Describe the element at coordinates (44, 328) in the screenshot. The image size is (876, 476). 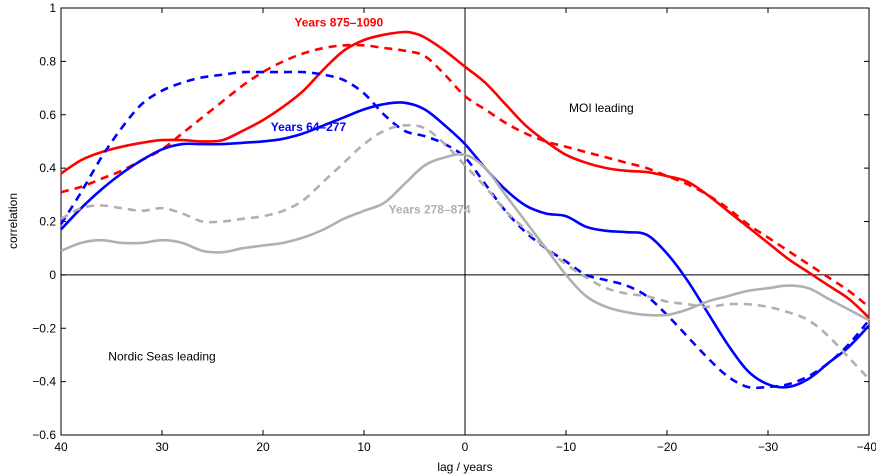
I see `y-tick-label: −0.2` at that location.